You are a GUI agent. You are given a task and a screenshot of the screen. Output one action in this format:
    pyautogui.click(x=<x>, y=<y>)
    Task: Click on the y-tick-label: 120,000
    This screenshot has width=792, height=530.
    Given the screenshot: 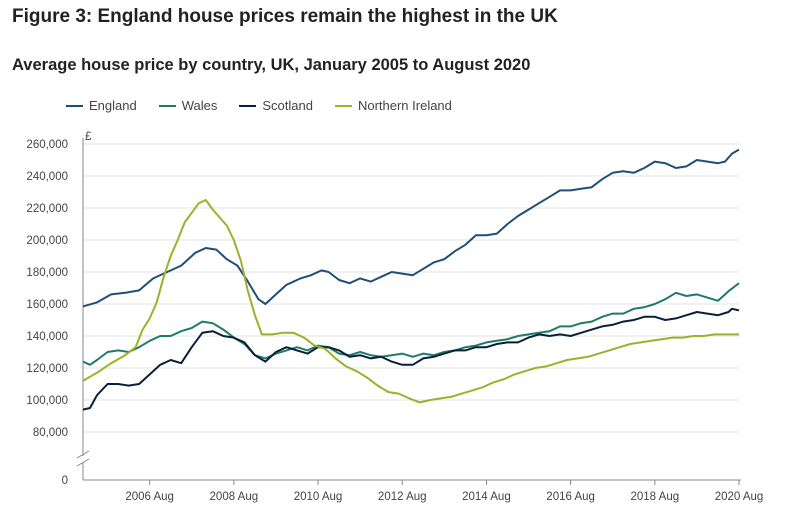 What is the action you would take?
    pyautogui.click(x=47, y=369)
    